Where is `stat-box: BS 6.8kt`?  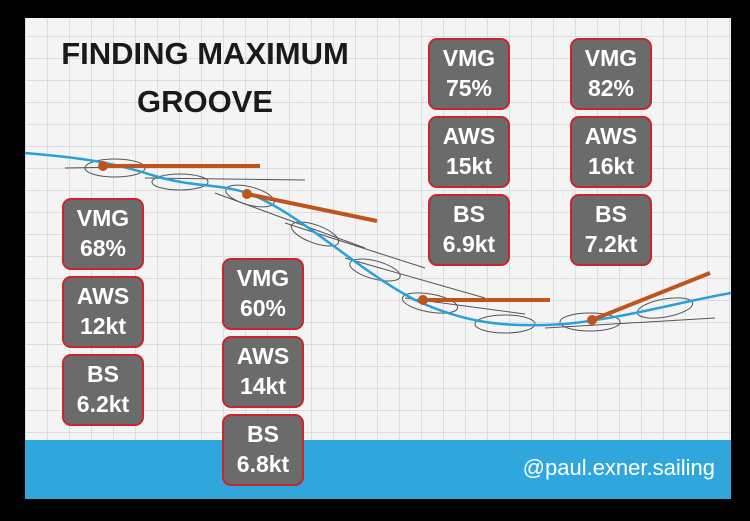
stat-box: BS 6.8kt is located at coordinates (263, 450).